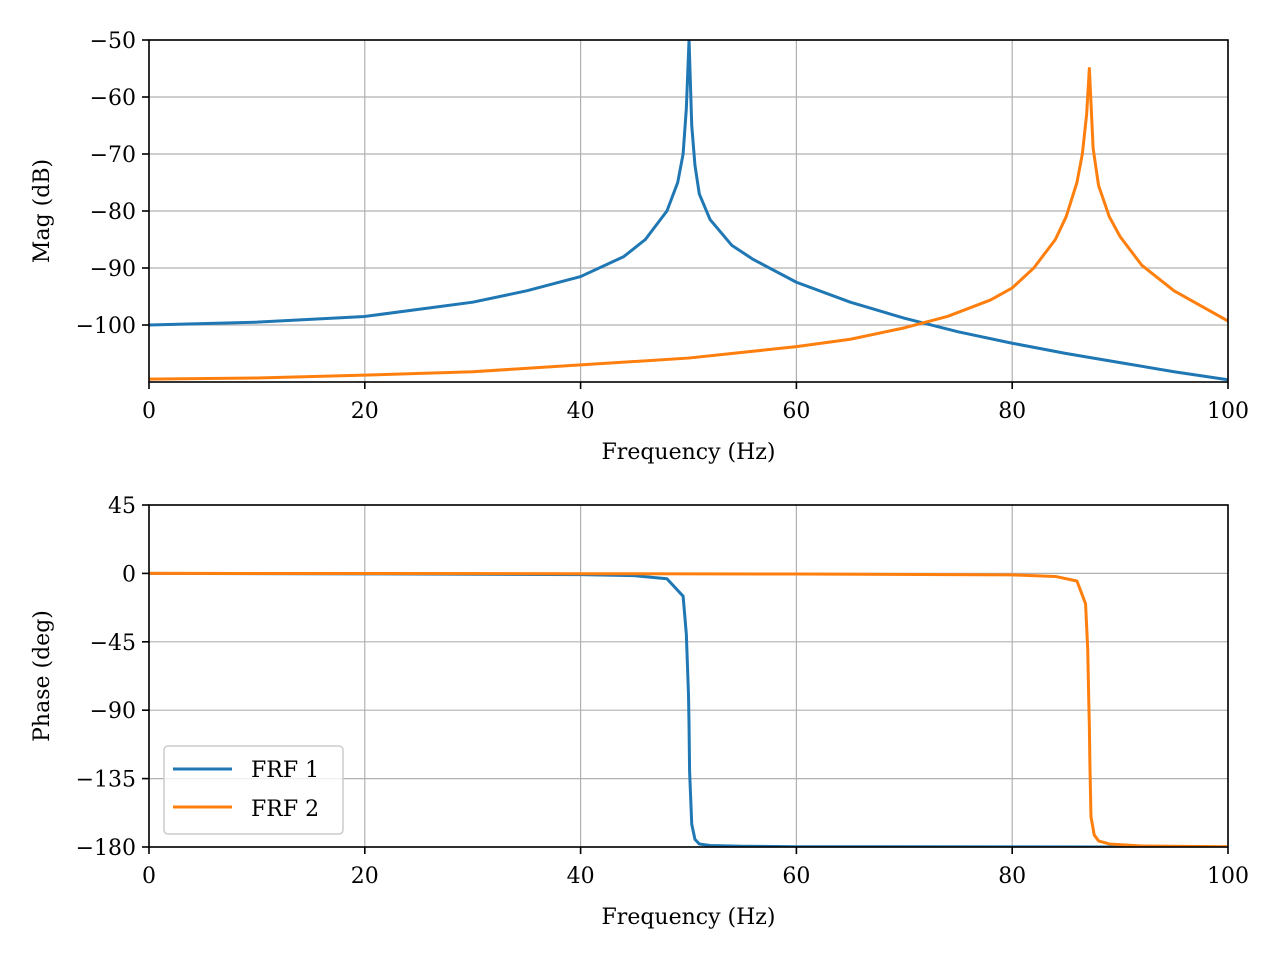 The width and height of the screenshot is (1280, 960). What do you see at coordinates (112, 184) in the screenshot?
I see `magnitude-y-ticks: −50 −60 −70 −80 −90 −100` at bounding box center [112, 184].